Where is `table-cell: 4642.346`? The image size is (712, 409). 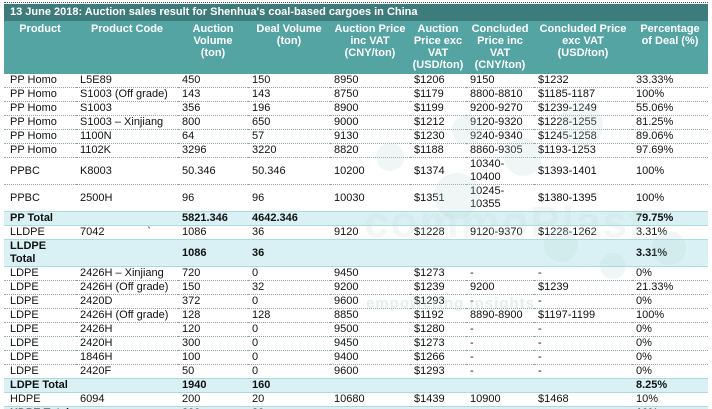
table-cell: 4642.346 is located at coordinates (289, 218).